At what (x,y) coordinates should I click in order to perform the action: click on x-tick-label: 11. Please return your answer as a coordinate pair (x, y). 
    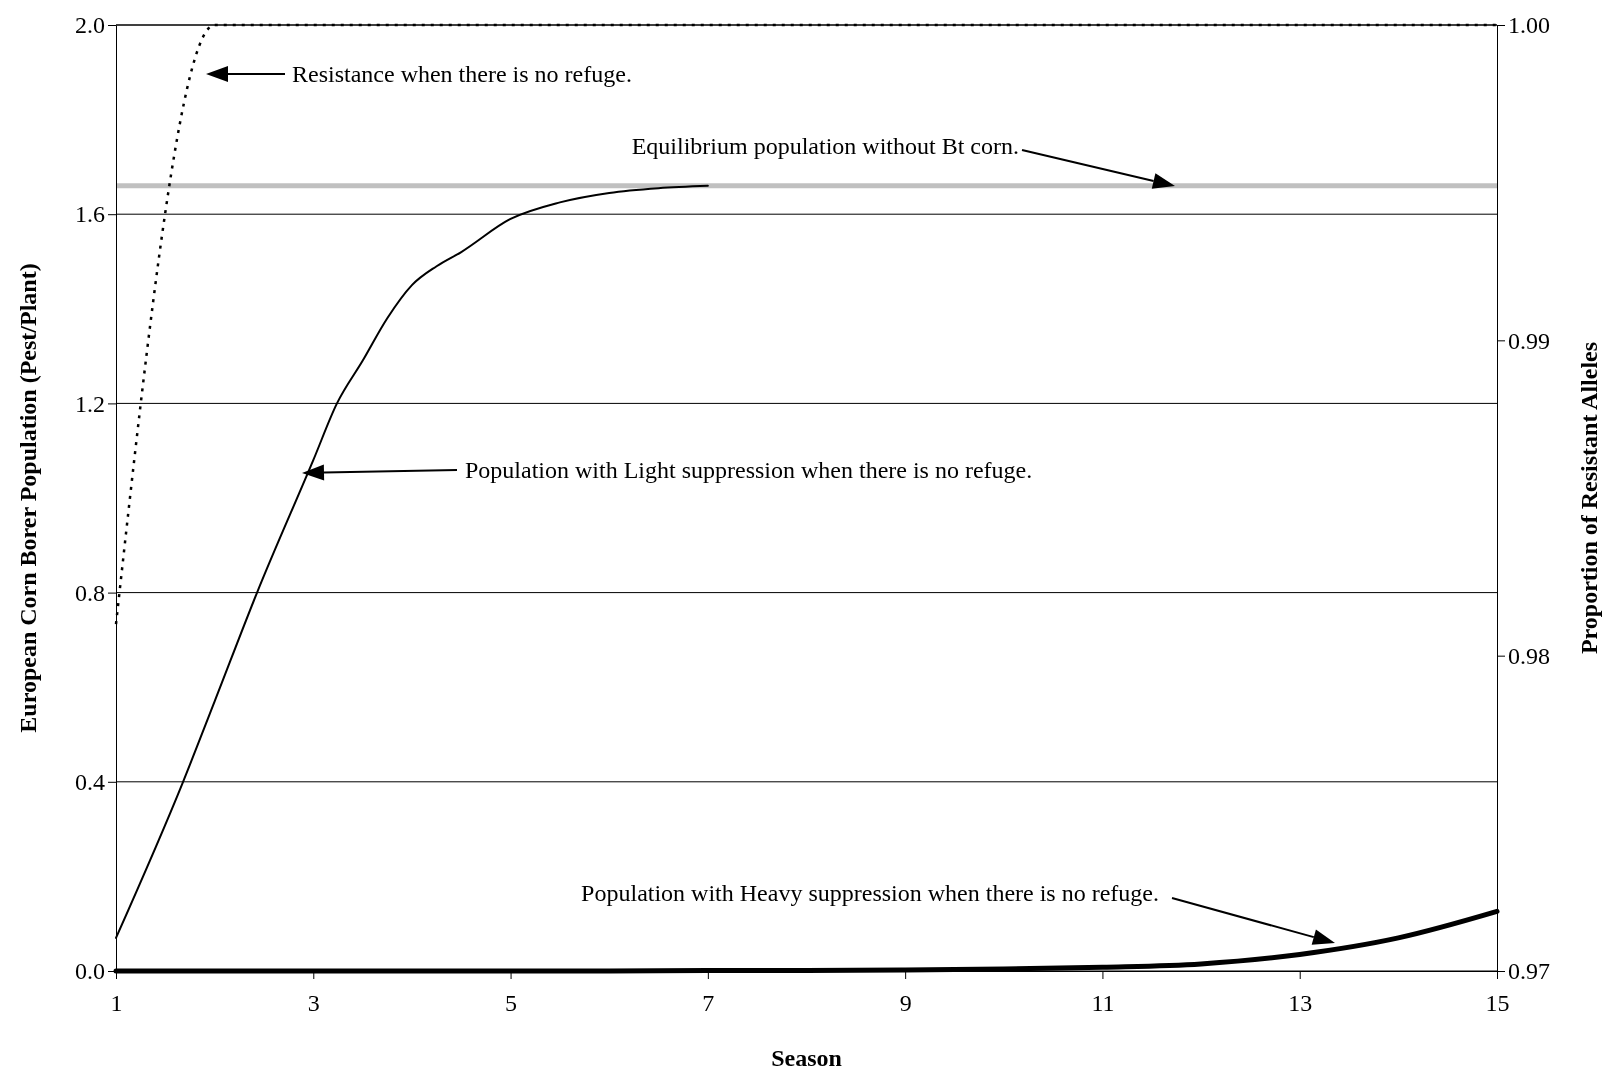
    Looking at the image, I should click on (1103, 1002).